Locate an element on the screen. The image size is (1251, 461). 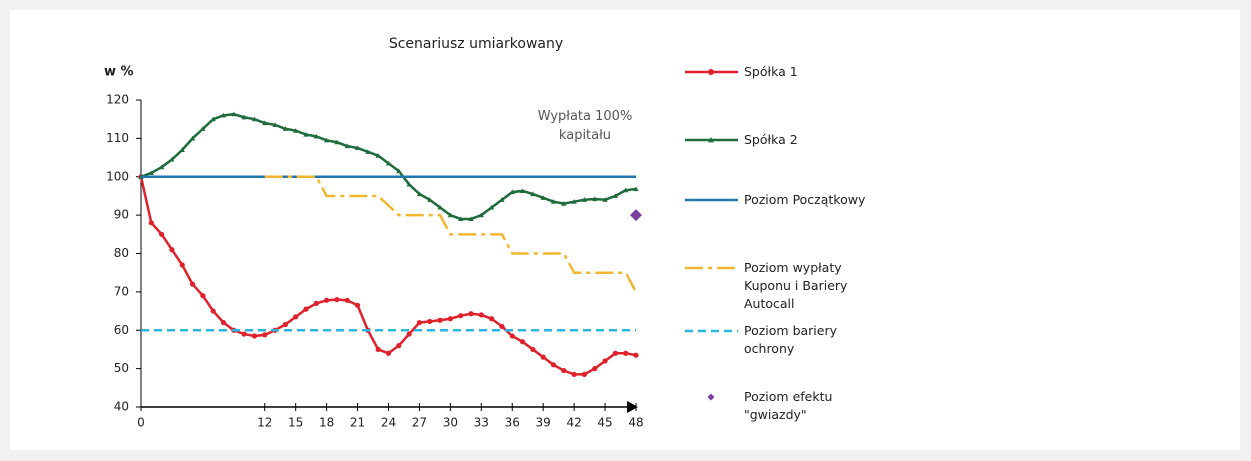
legend-label: Spółka 1 is located at coordinates (771, 71).